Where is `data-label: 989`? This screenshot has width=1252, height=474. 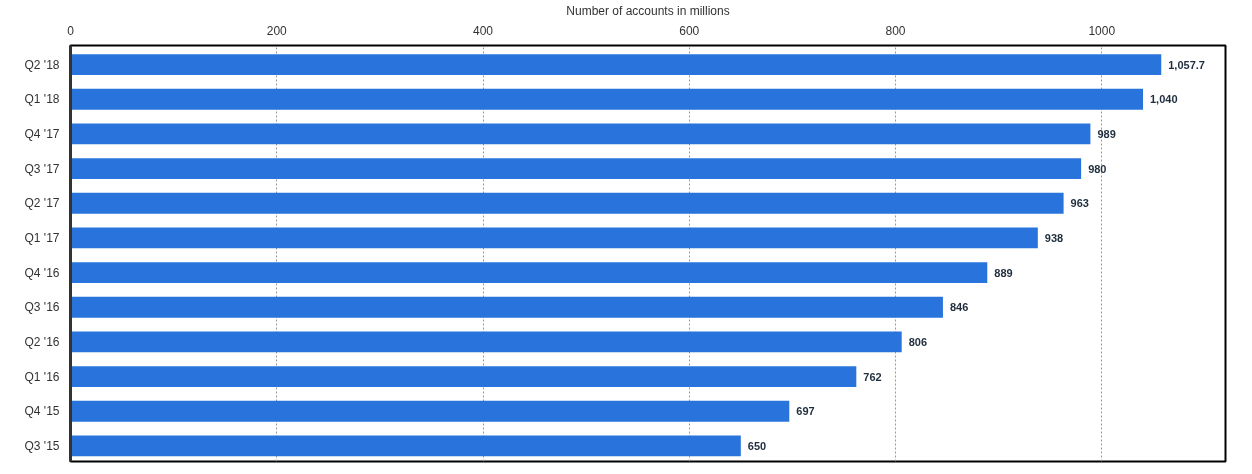 data-label: 989 is located at coordinates (1106, 133).